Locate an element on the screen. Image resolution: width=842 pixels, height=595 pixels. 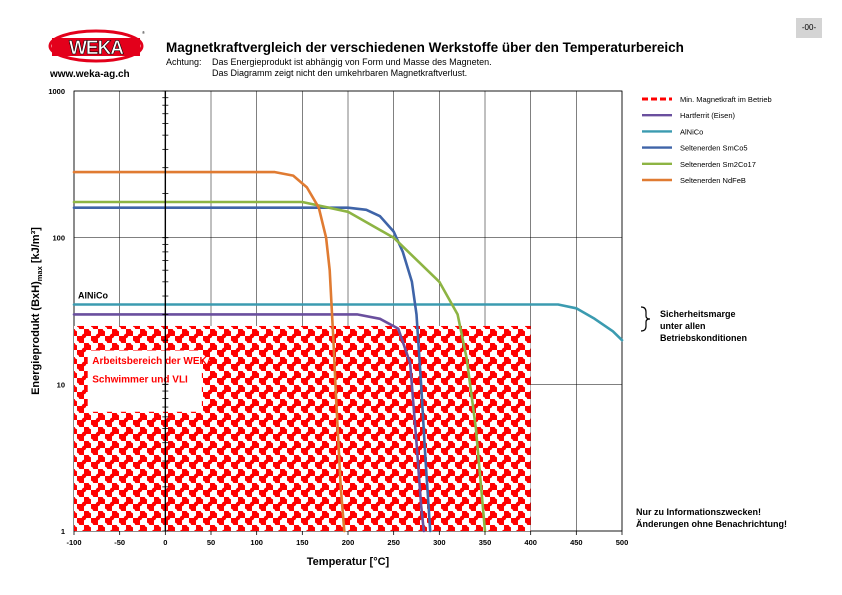
x-tick-label: 250 is located at coordinates (393, 542).